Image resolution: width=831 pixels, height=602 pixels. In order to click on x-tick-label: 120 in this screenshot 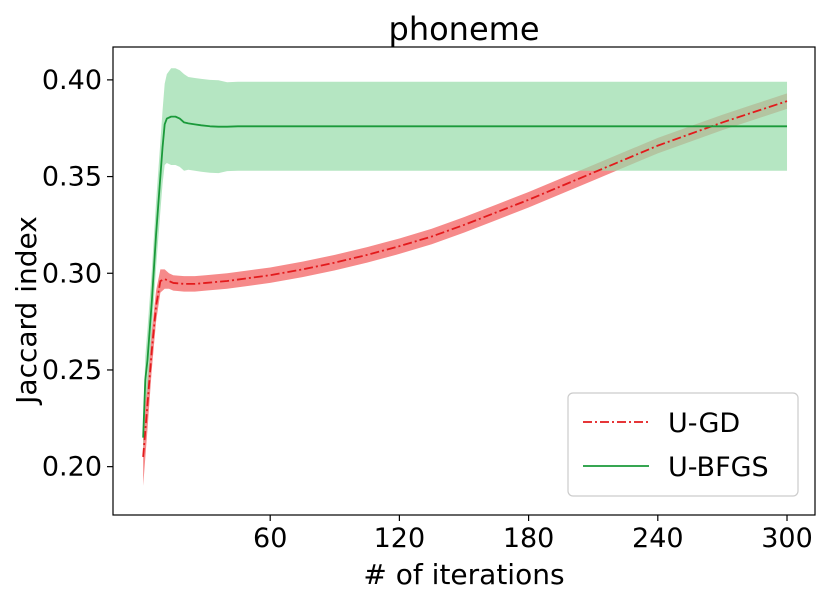, I will do `click(400, 538)`.